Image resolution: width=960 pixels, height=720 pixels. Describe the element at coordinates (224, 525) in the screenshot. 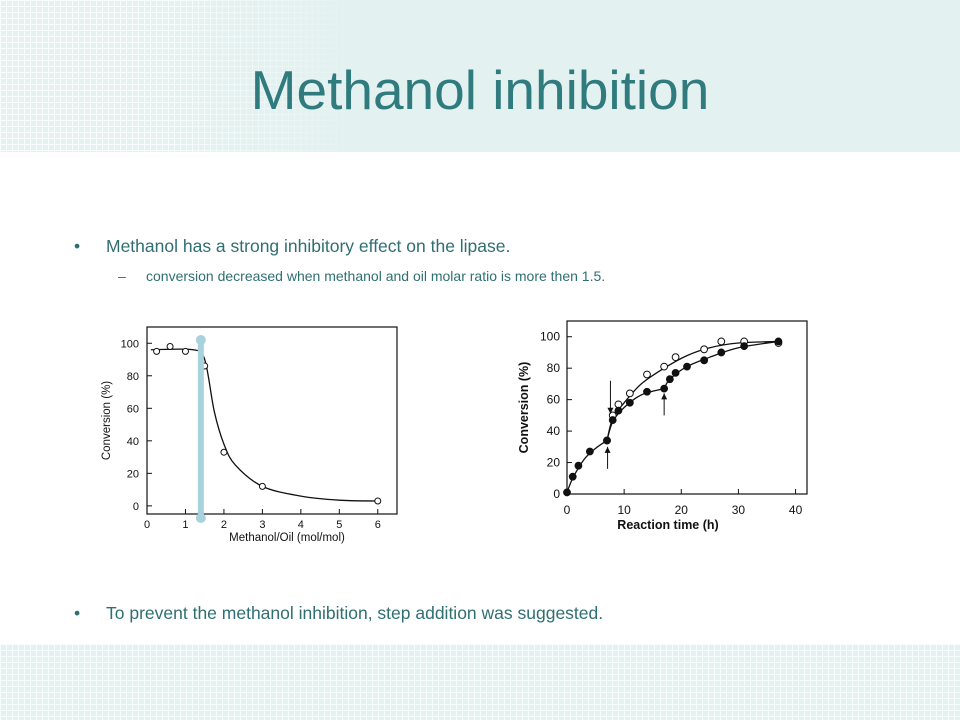

I see `chart1-xtick-label: 2` at that location.